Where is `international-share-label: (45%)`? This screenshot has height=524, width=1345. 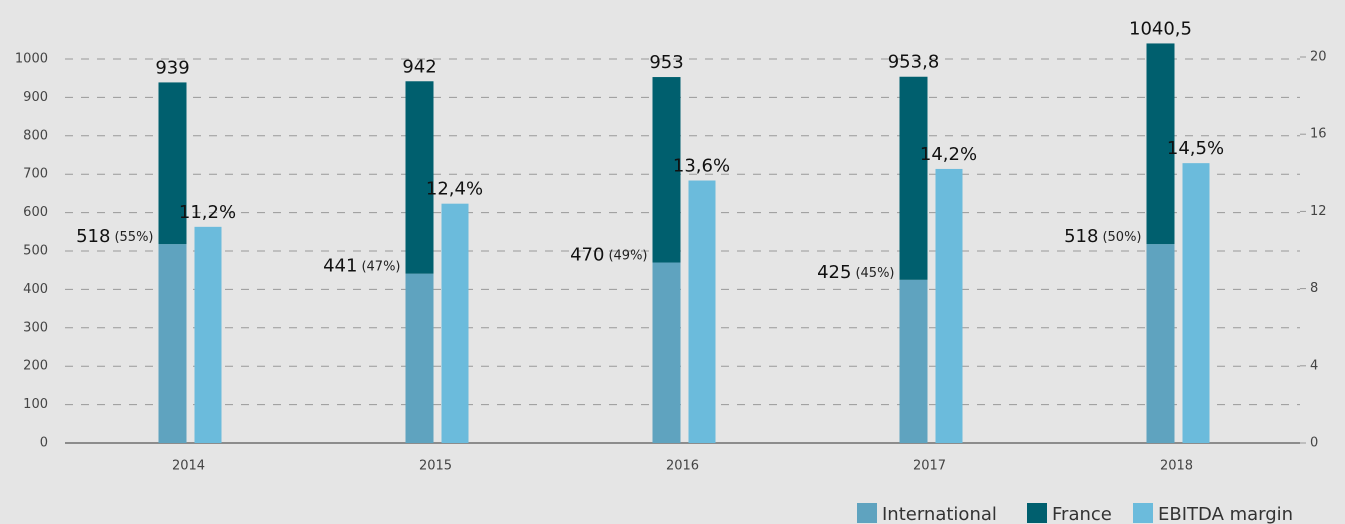 international-share-label: (45%) is located at coordinates (874, 272).